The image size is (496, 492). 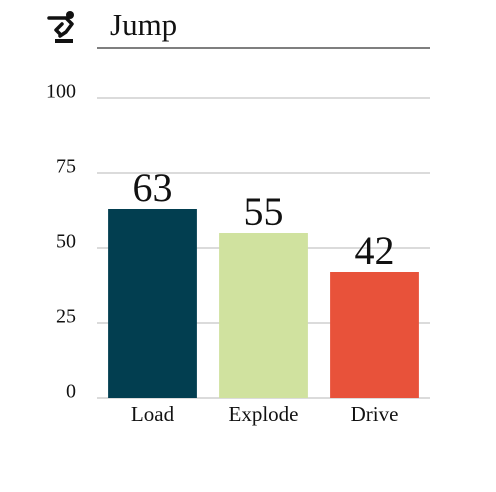 I want to click on y-tick-label: 75, so click(x=66, y=167).